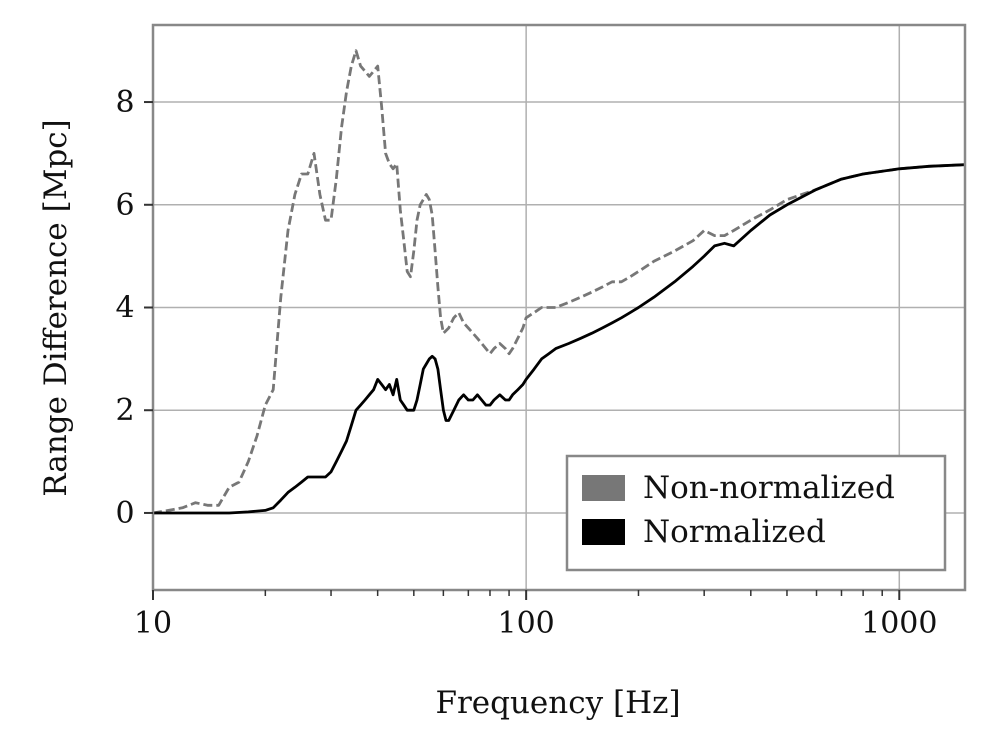 The image size is (992, 740). Describe the element at coordinates (526, 623) in the screenshot. I see `x-tick-label: 100` at that location.